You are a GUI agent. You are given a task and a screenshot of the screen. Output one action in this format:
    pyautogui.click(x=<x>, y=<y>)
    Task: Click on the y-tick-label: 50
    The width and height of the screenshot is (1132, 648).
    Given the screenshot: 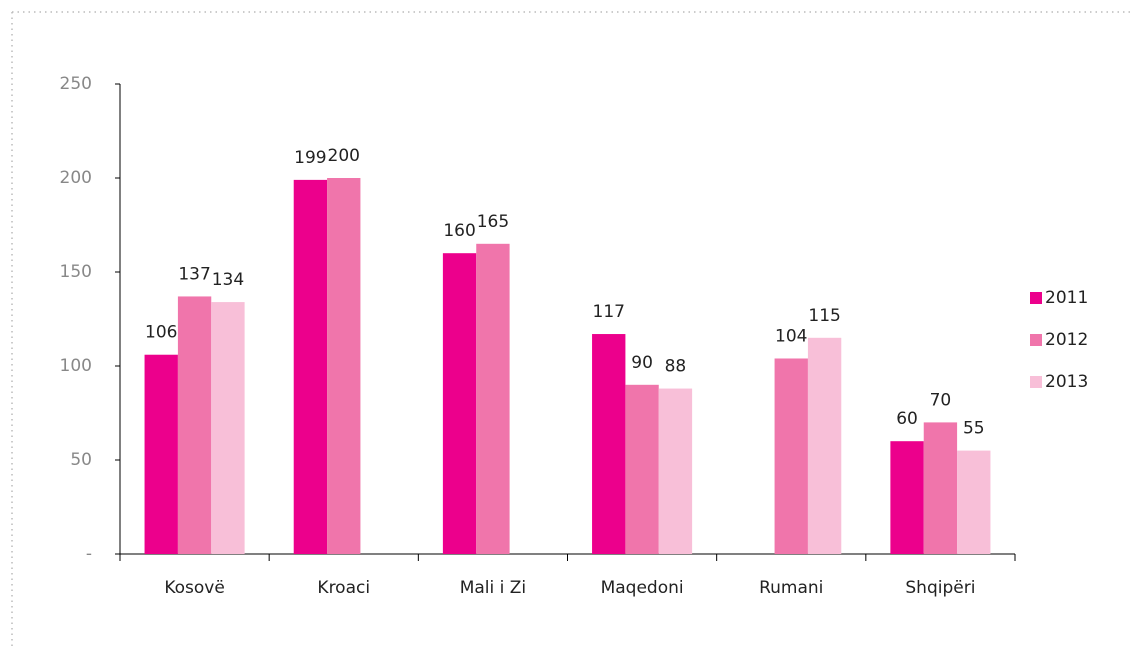 What is the action you would take?
    pyautogui.click(x=81, y=460)
    